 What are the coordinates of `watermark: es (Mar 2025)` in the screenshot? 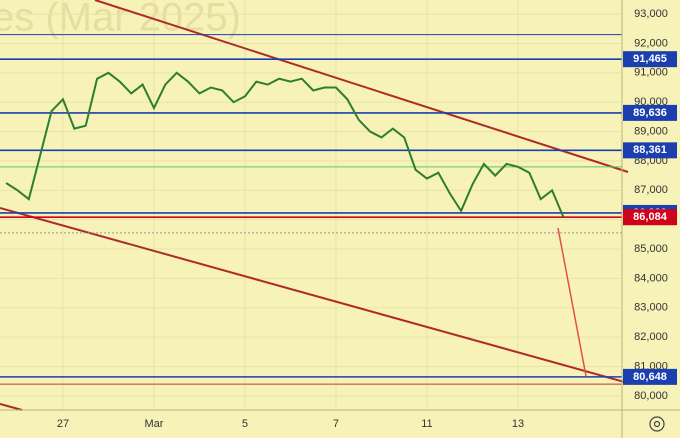 It's located at (120, 20).